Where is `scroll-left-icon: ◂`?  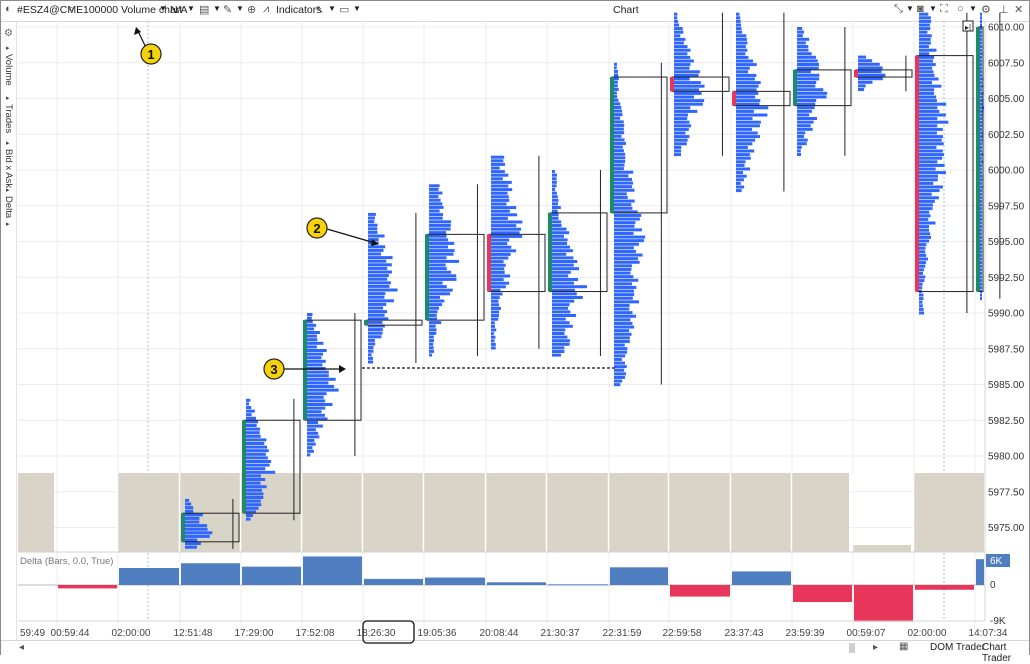 scroll-left-icon: ◂ is located at coordinates (22, 647).